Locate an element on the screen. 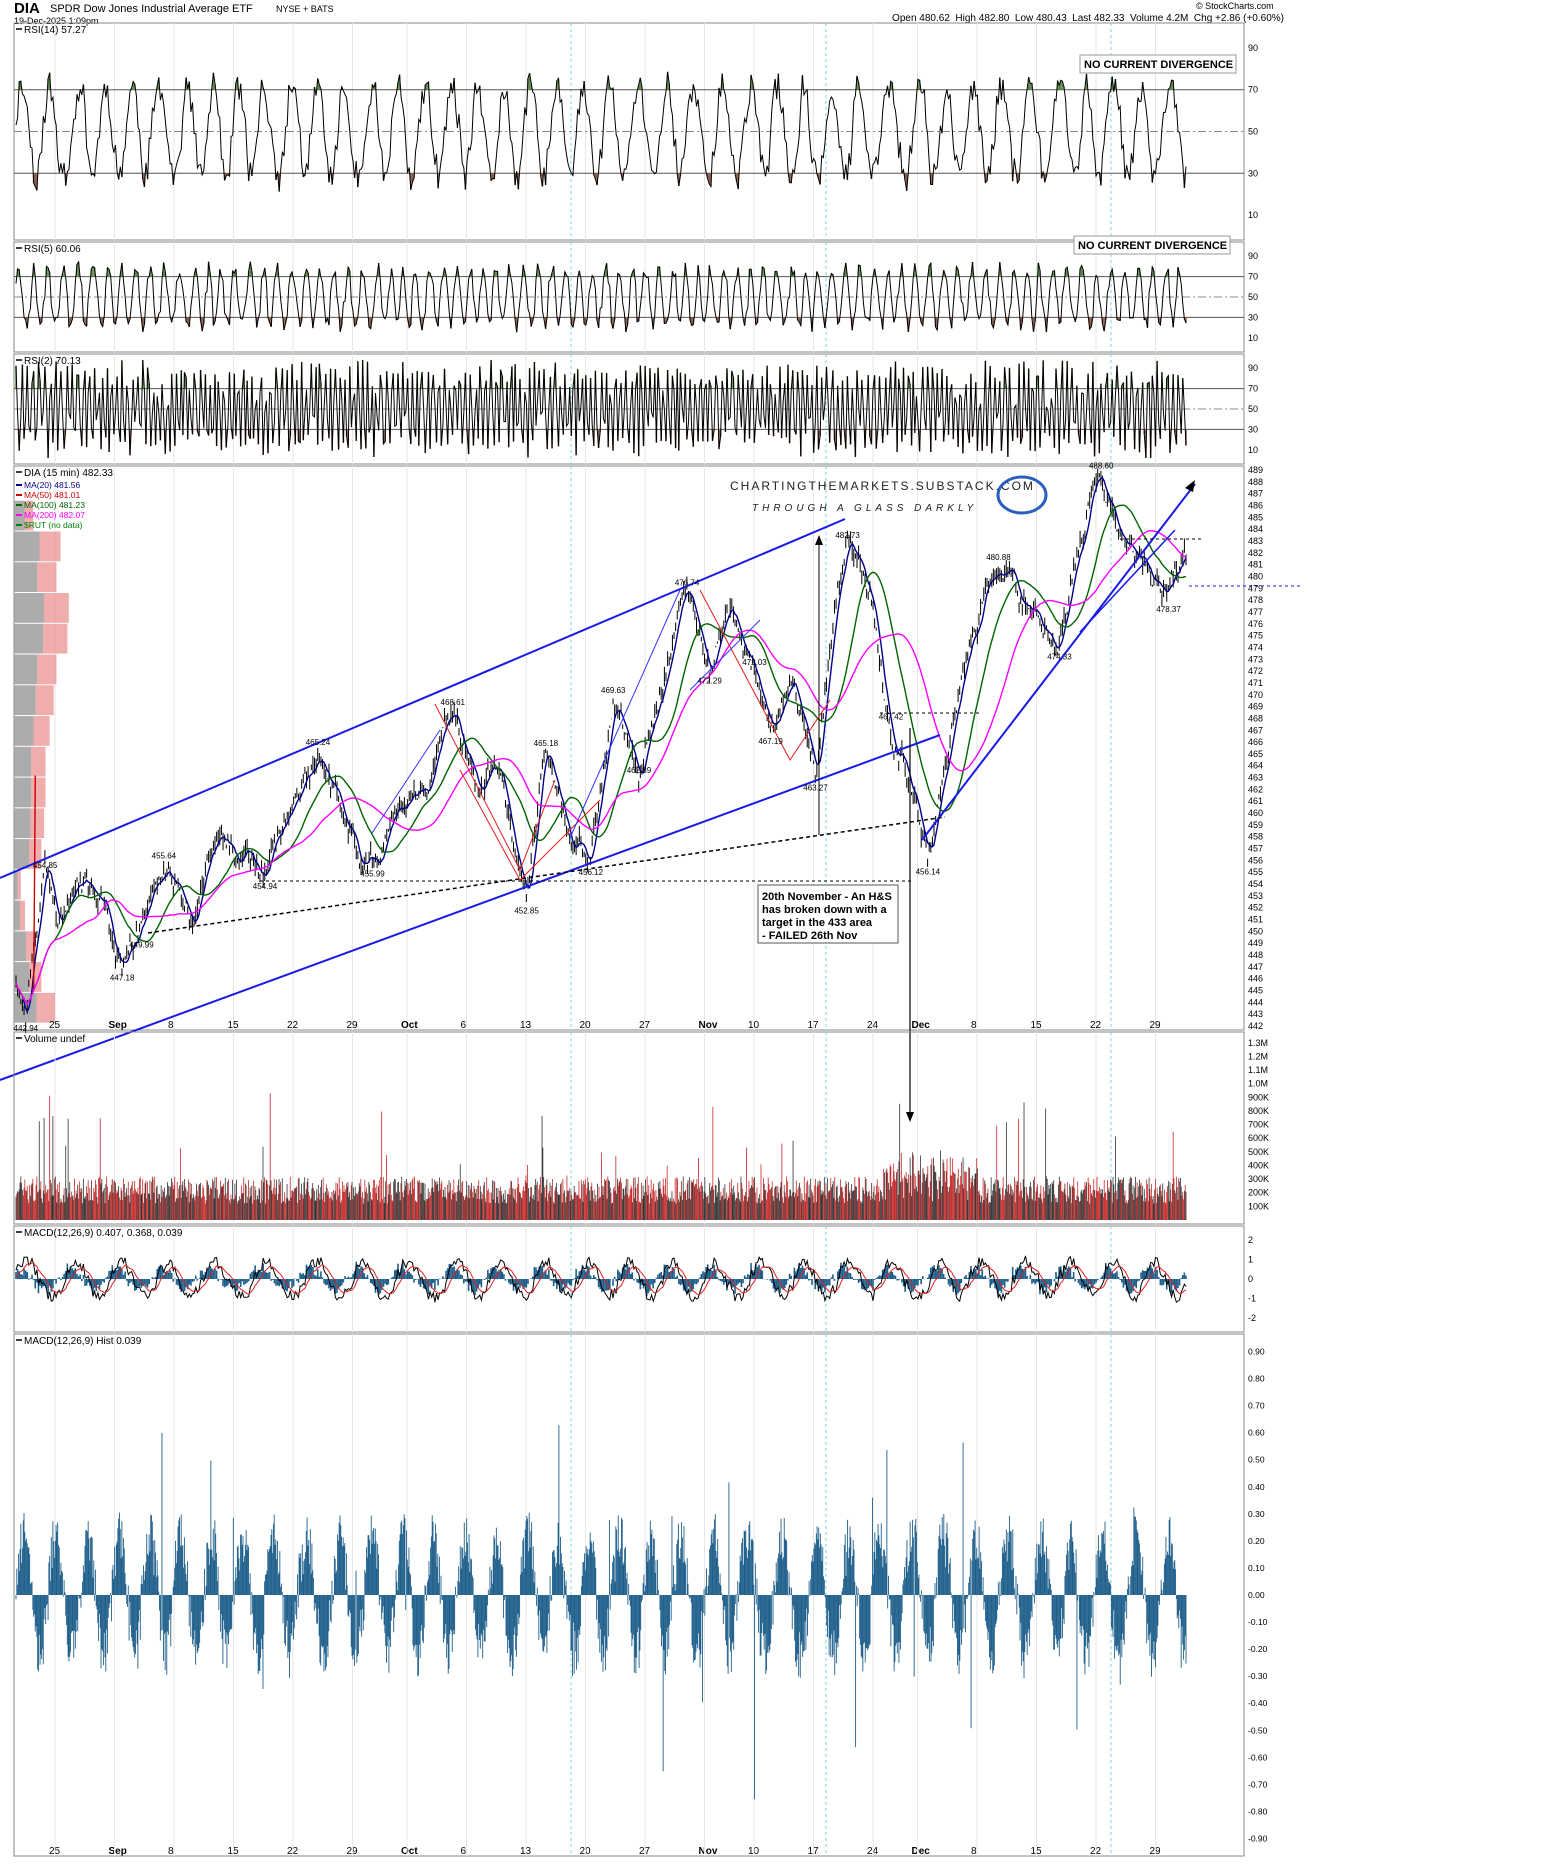  y-tick-label: 1.2M is located at coordinates (1258, 1056).